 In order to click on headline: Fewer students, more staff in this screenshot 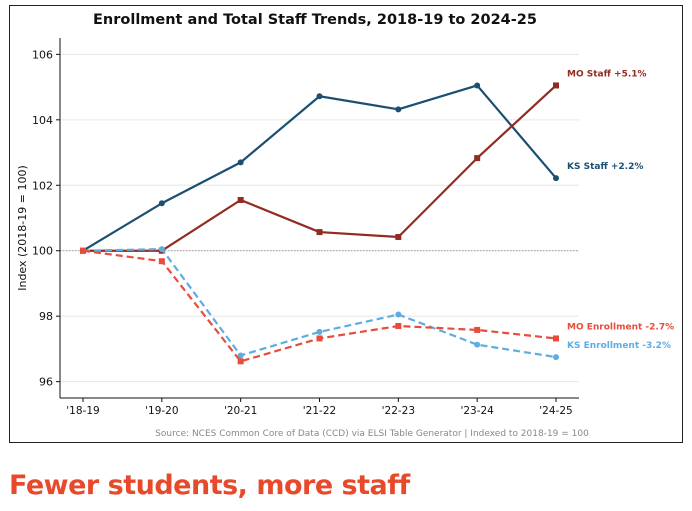, I will do `click(209, 485)`.